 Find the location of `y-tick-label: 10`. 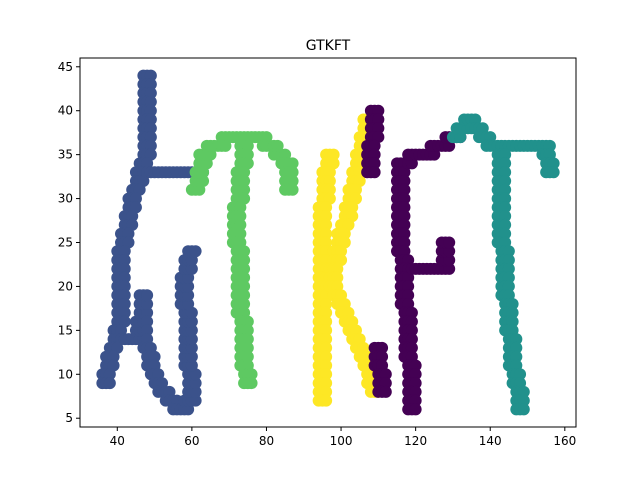

y-tick-label: 10 is located at coordinates (65, 374).